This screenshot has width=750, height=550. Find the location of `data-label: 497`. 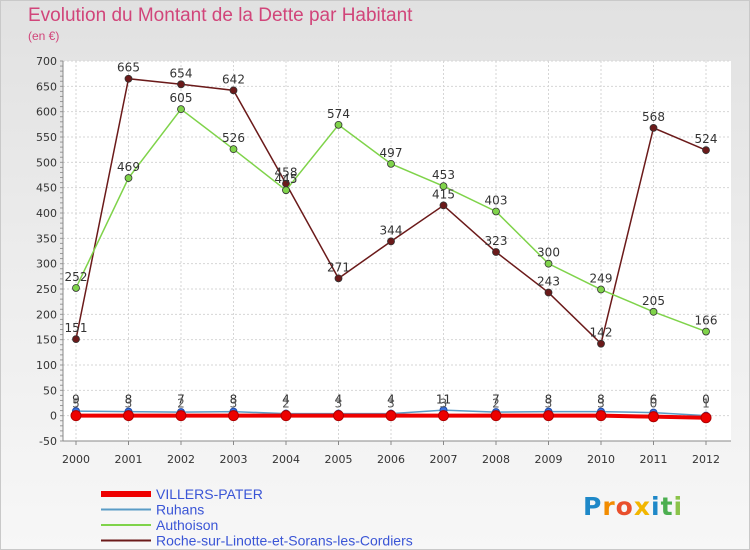

data-label: 497 is located at coordinates (391, 153).